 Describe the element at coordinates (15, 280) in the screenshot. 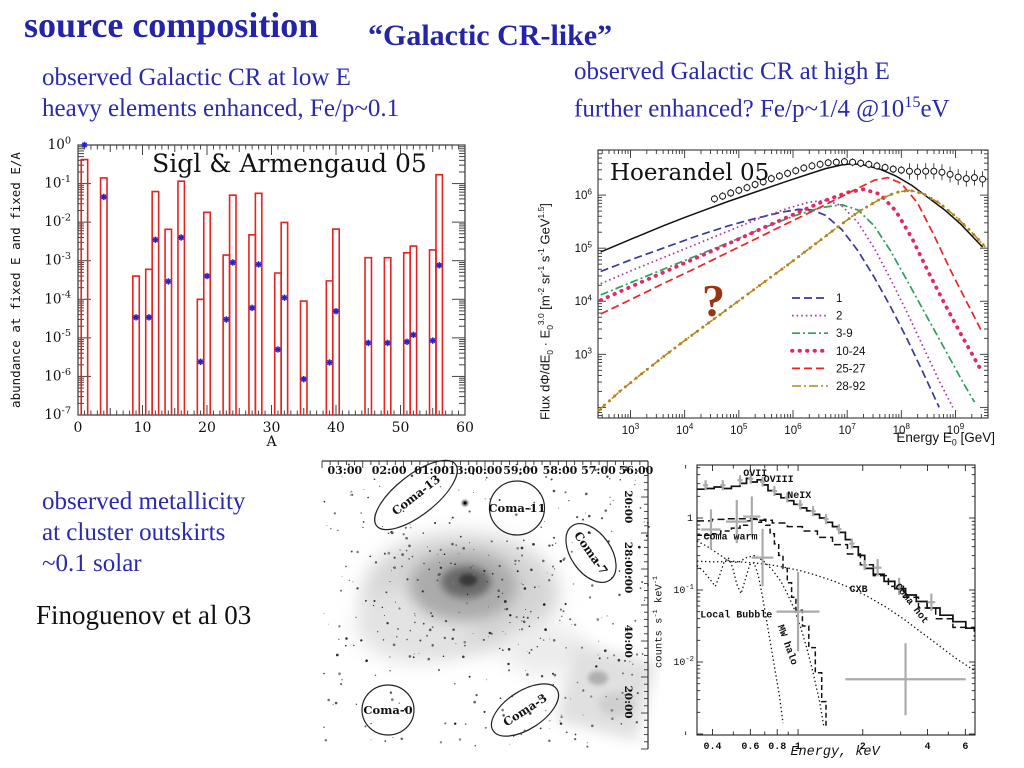

I see `y-axis-label: abundance at fixed E and fixed E/A` at that location.